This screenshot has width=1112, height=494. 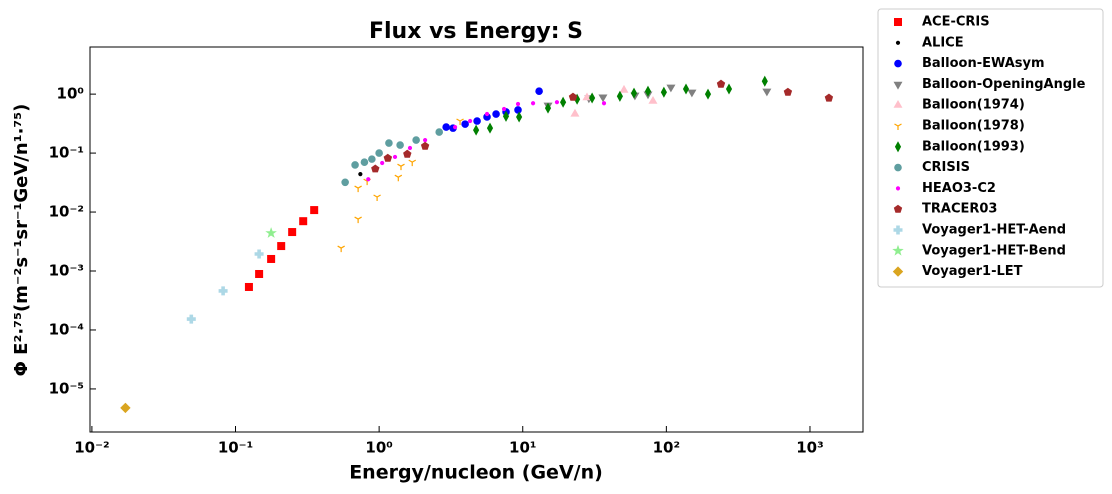 I want to click on y-tick-label: 10⁰, so click(x=70, y=94).